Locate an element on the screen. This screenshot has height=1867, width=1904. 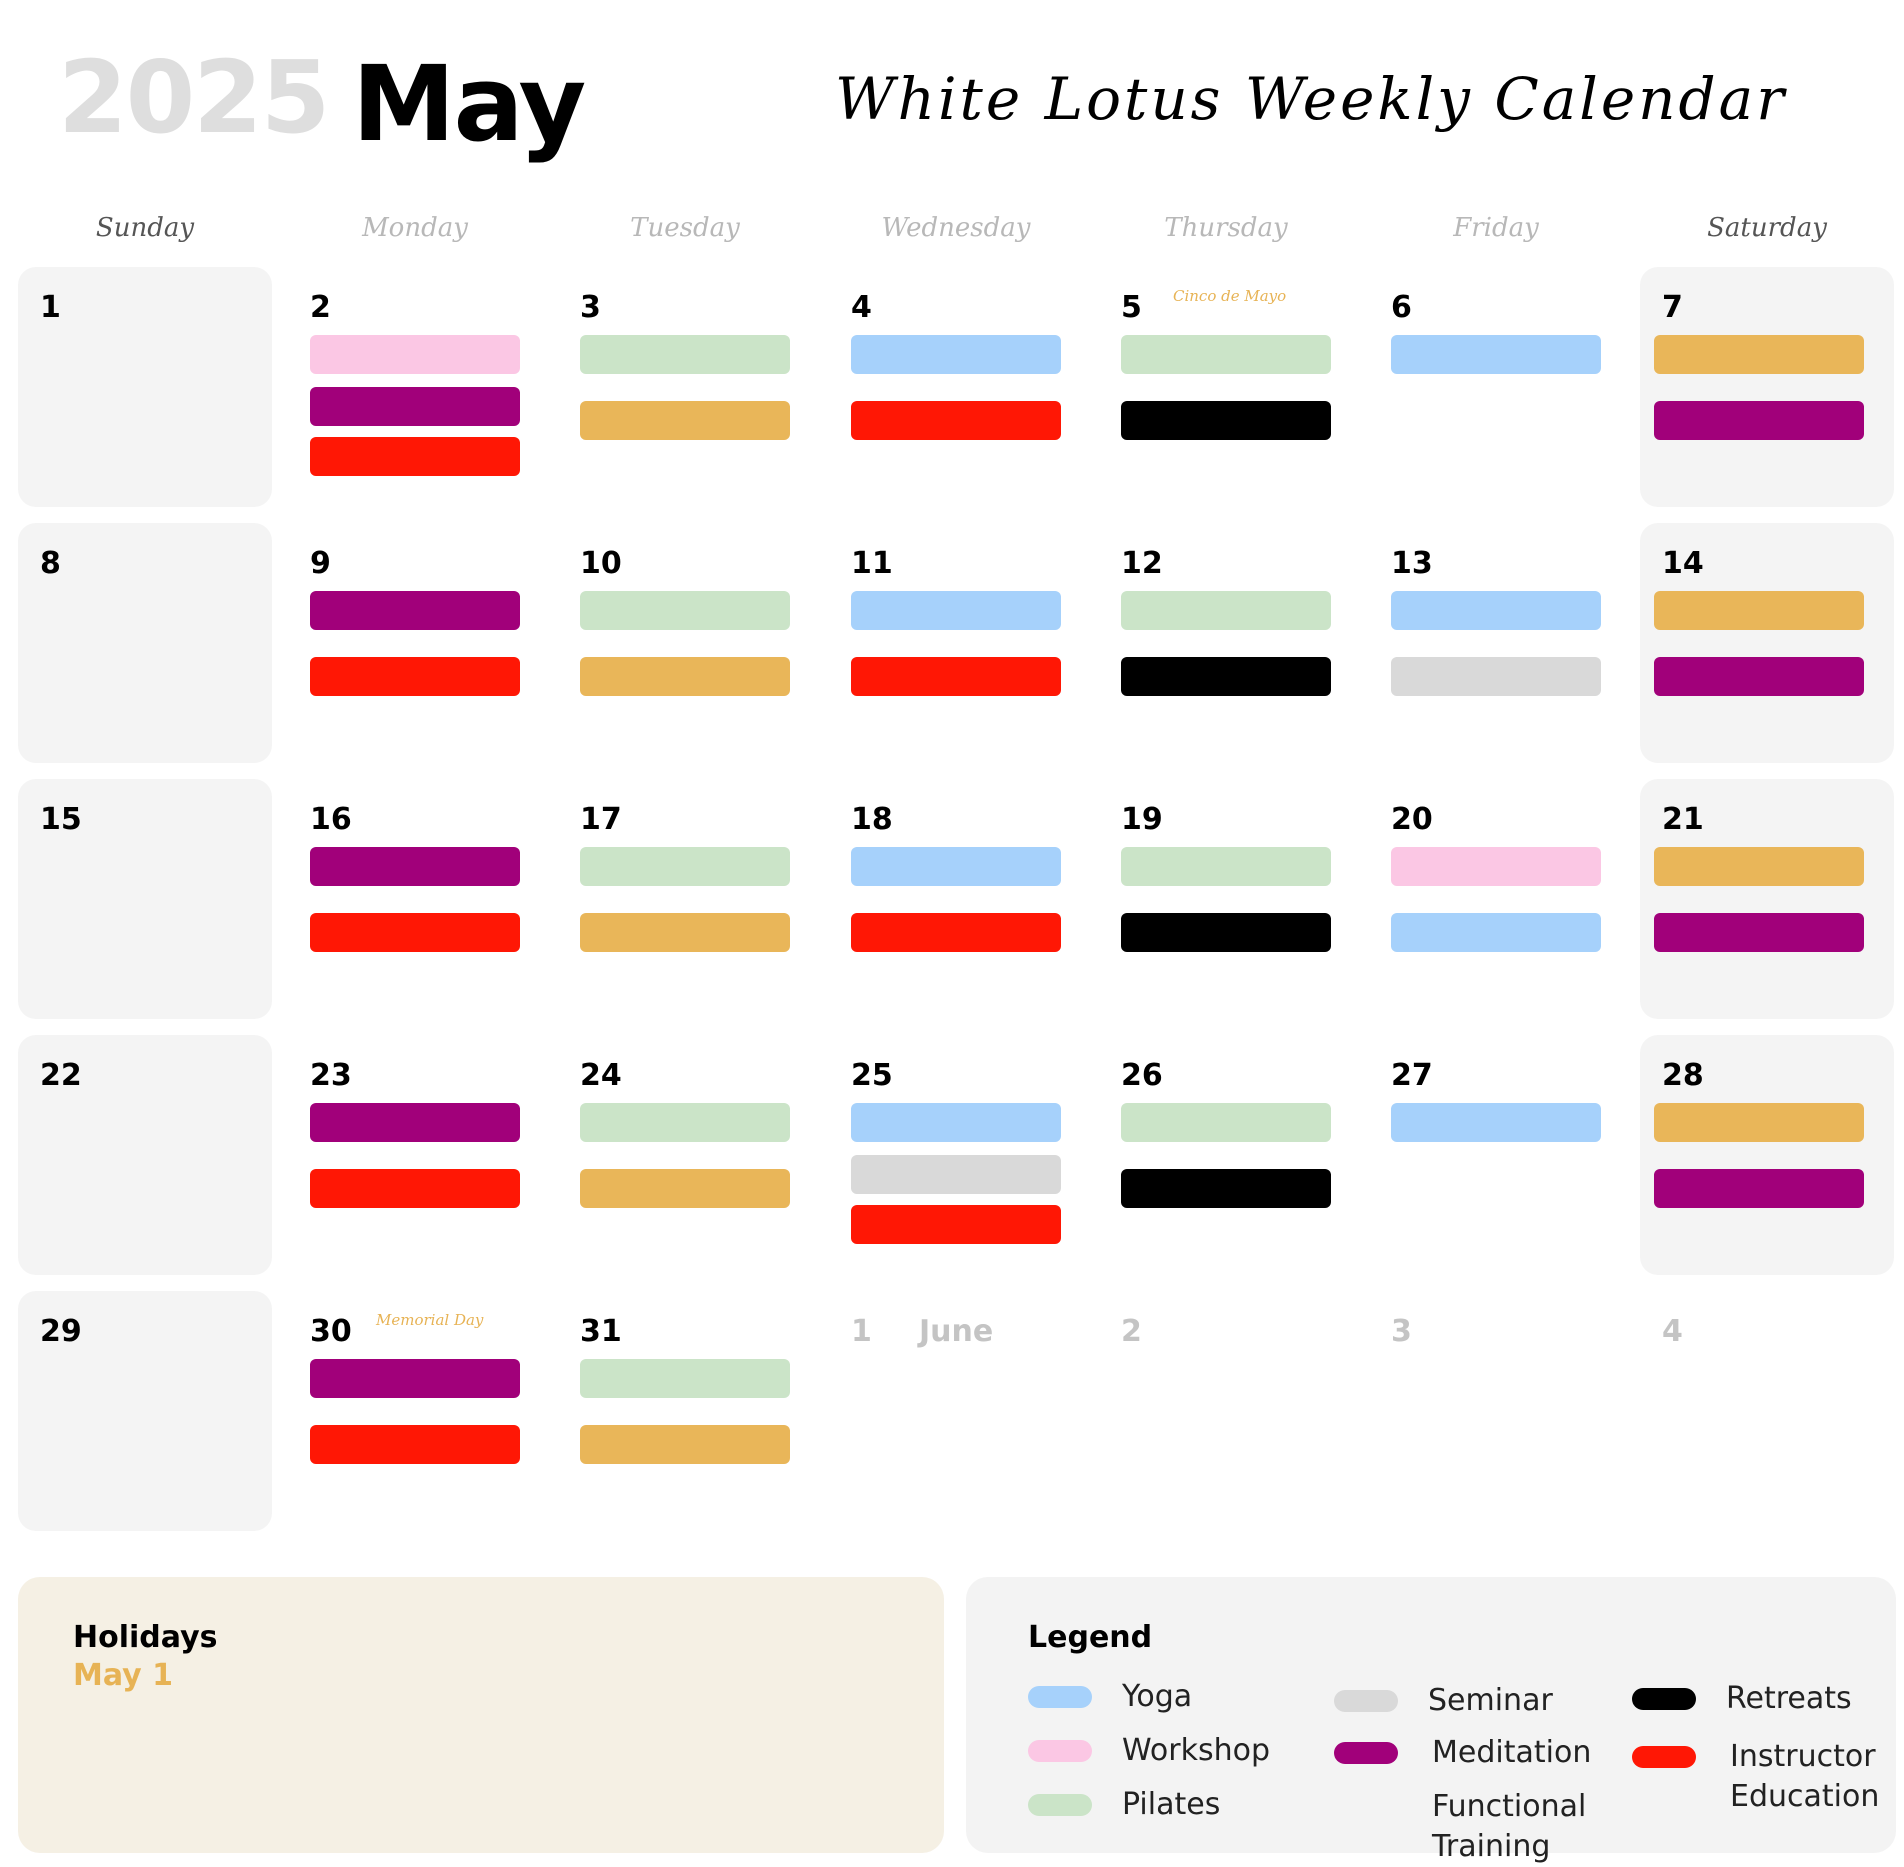
legend-swatch-seminar is located at coordinates (1366, 1701).